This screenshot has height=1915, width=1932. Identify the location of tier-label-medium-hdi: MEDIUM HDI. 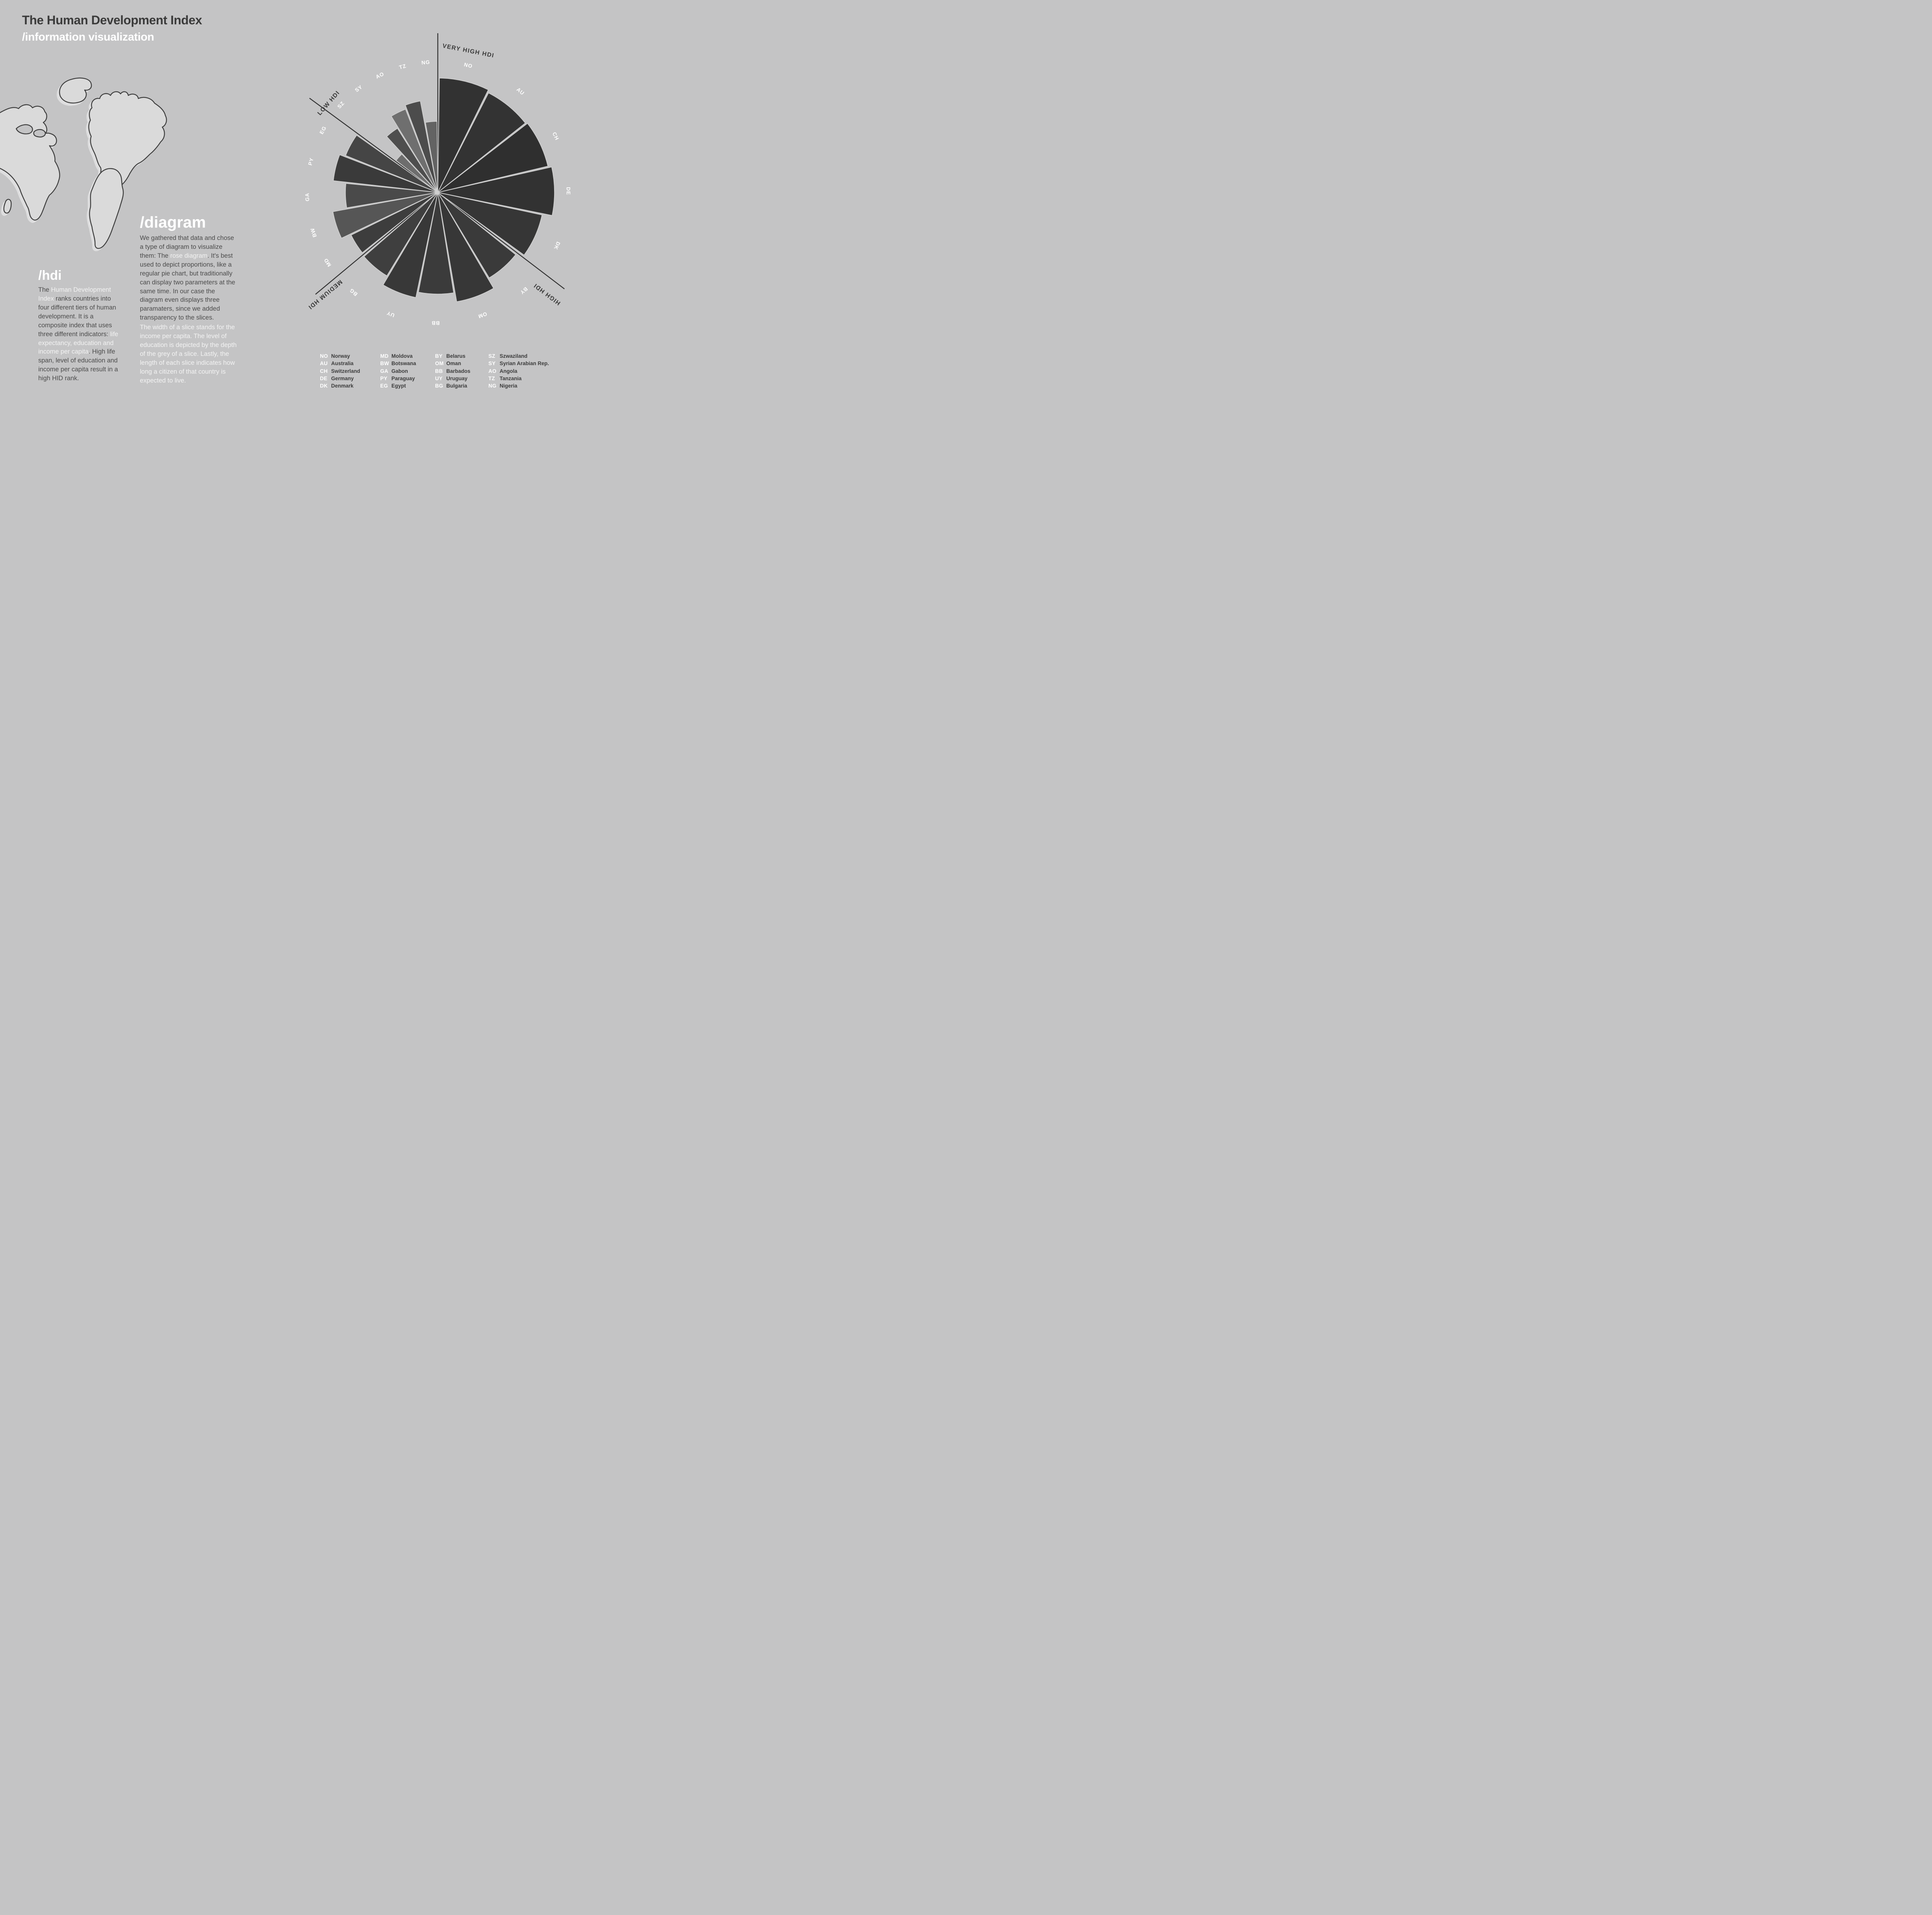
(326, 294).